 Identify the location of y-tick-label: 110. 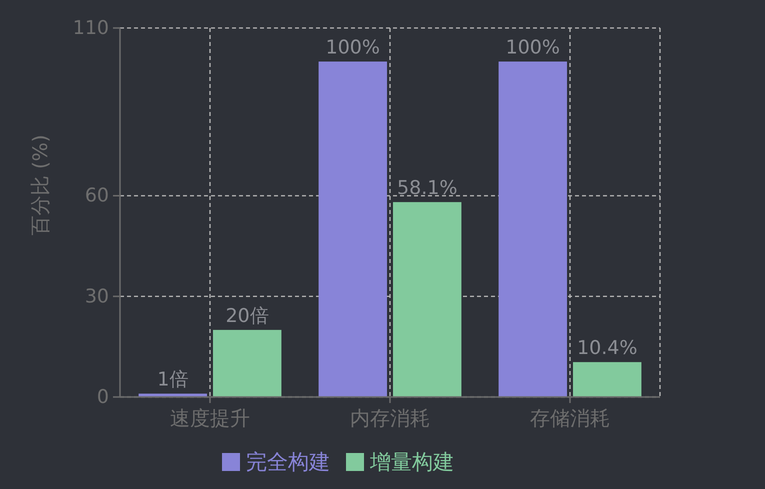
(90, 28).